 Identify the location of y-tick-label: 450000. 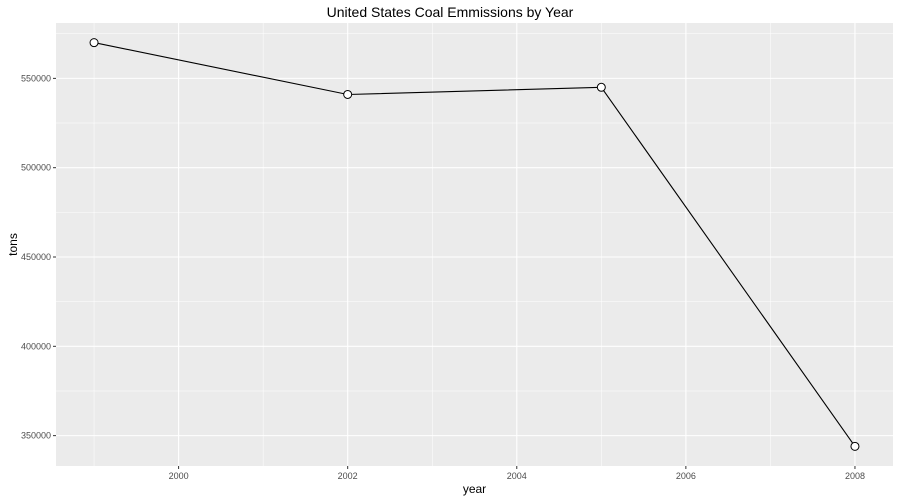
(36, 257).